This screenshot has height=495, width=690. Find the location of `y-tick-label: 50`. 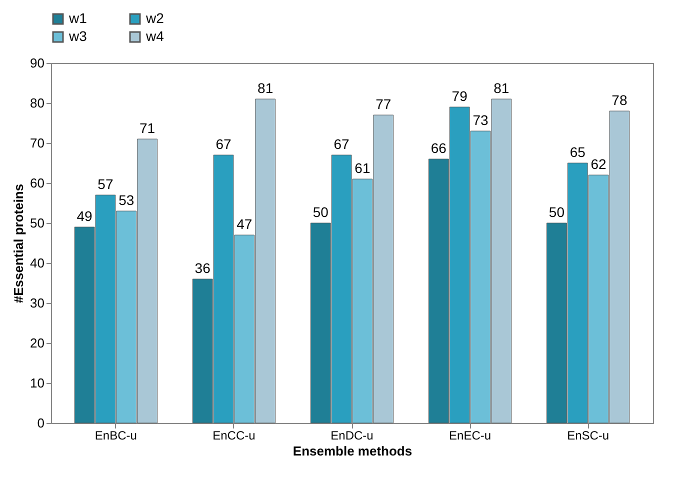

y-tick-label: 50 is located at coordinates (37, 223).